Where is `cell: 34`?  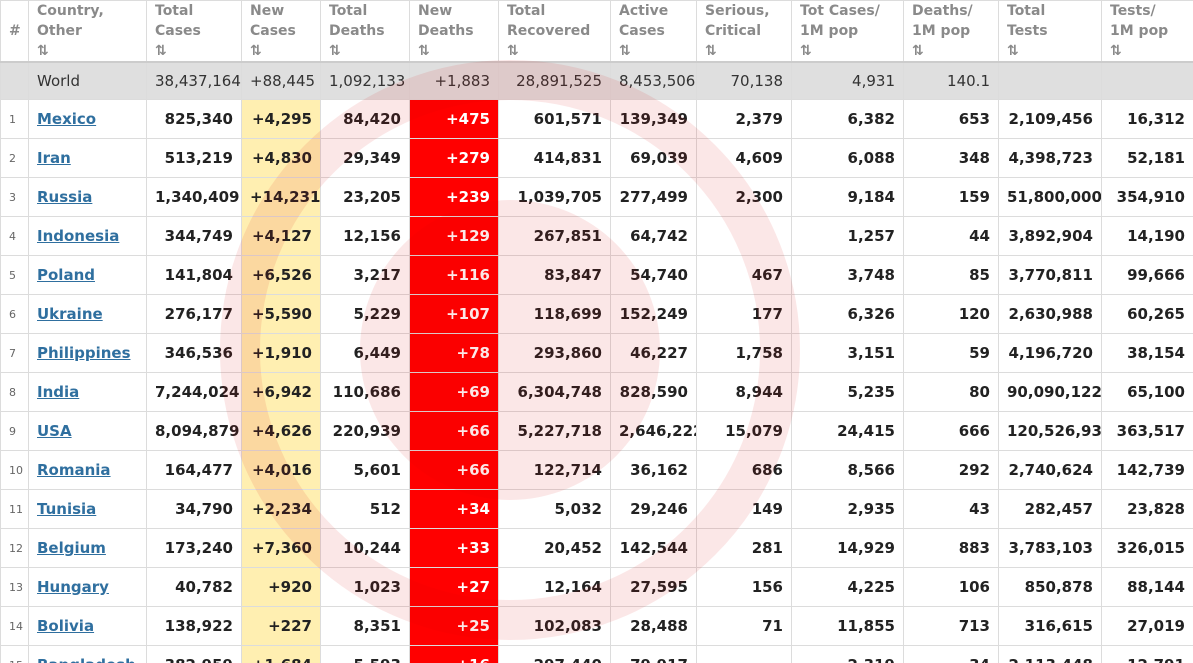
cell: 34 is located at coordinates (951, 654).